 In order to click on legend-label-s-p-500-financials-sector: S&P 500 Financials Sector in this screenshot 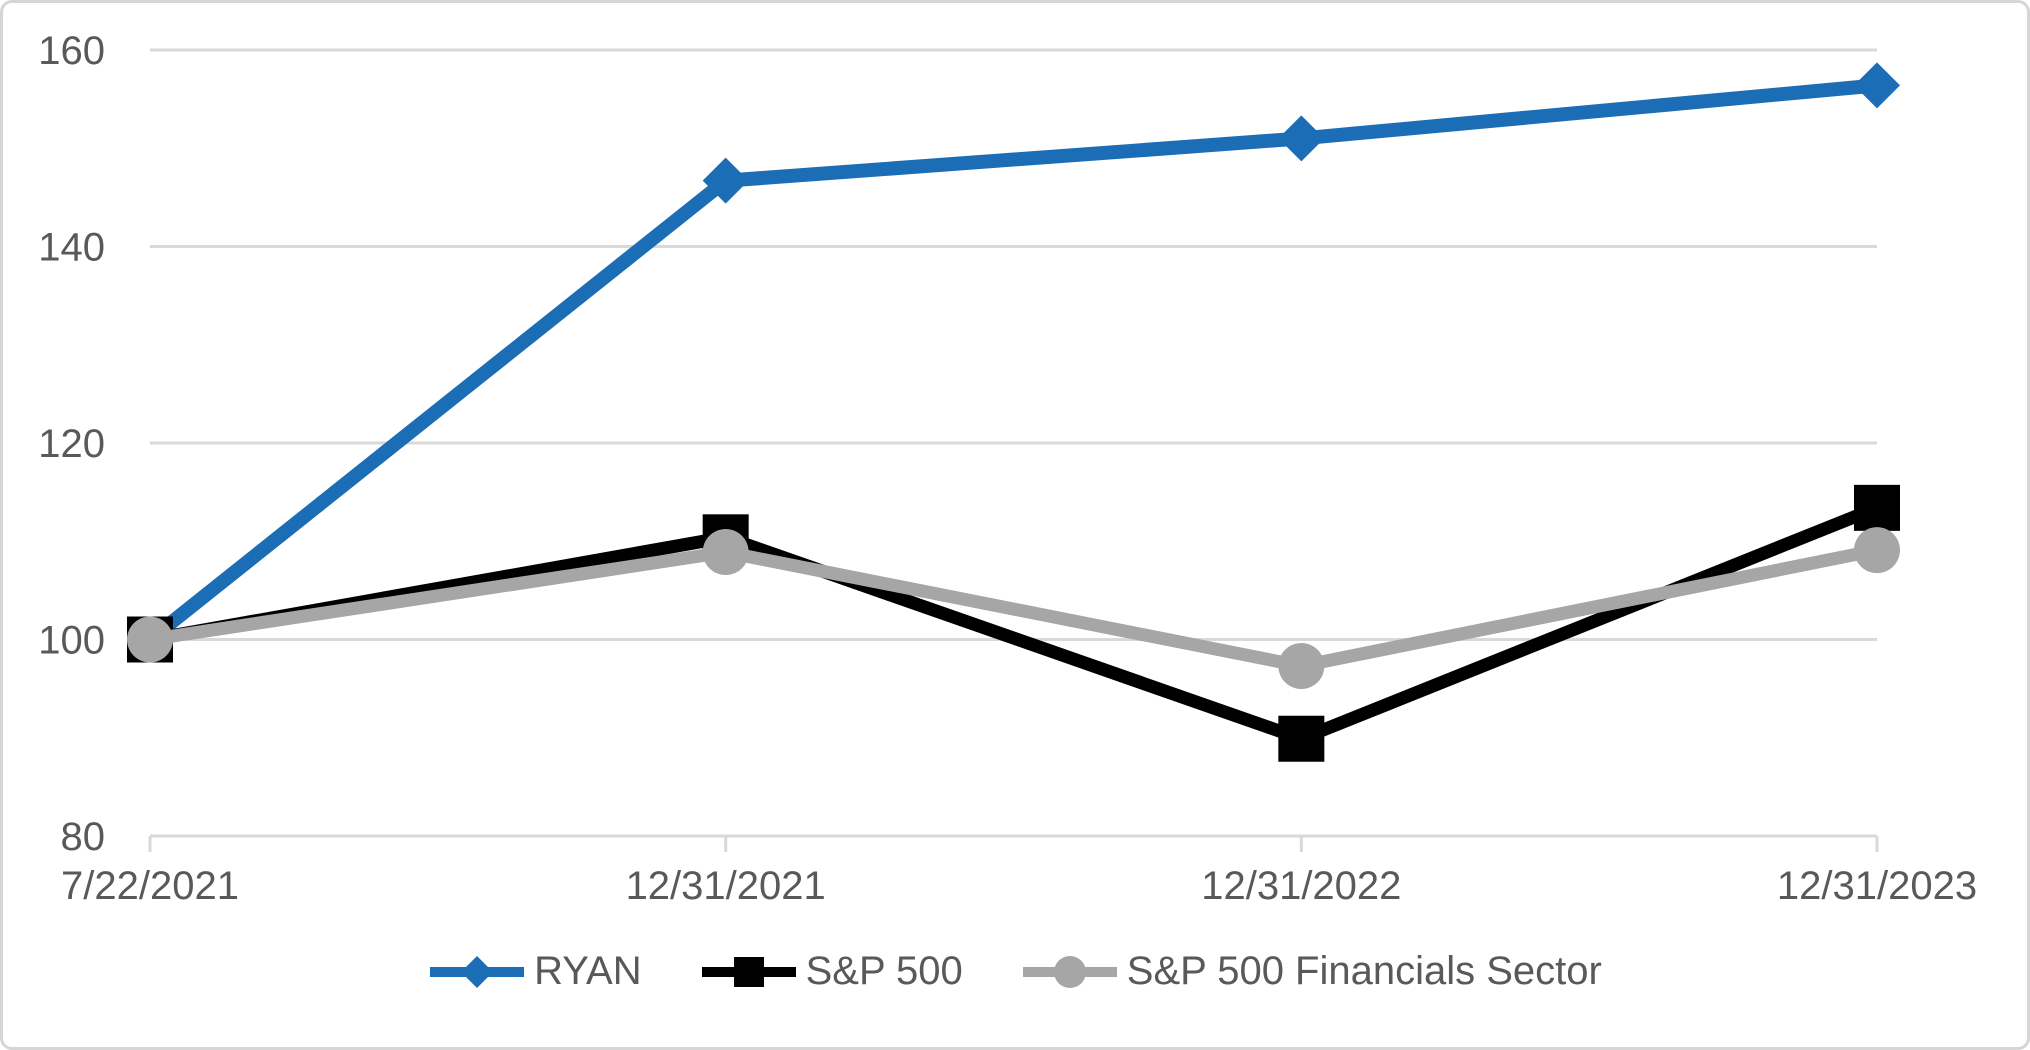, I will do `click(1364, 971)`.